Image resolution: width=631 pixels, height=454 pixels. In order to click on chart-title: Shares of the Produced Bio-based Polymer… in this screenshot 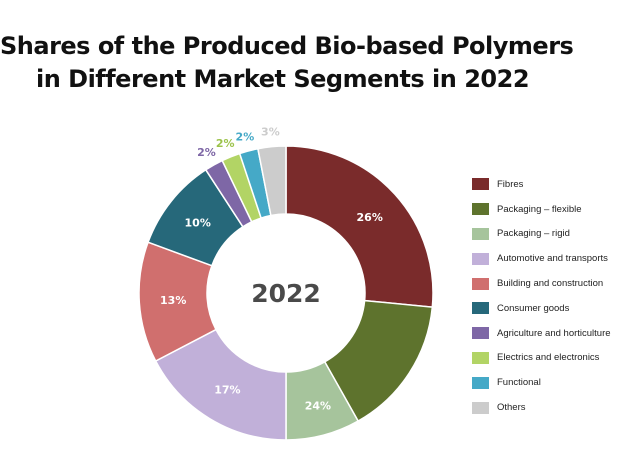, I will do `click(287, 63)`.